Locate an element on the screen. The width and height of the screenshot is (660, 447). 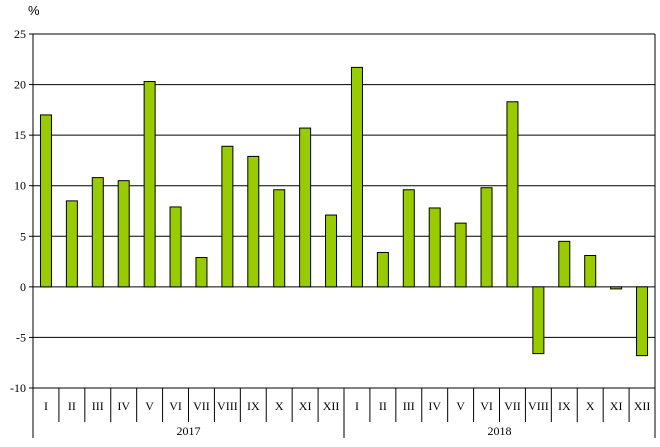
bar-2017-XI is located at coordinates (305, 207).